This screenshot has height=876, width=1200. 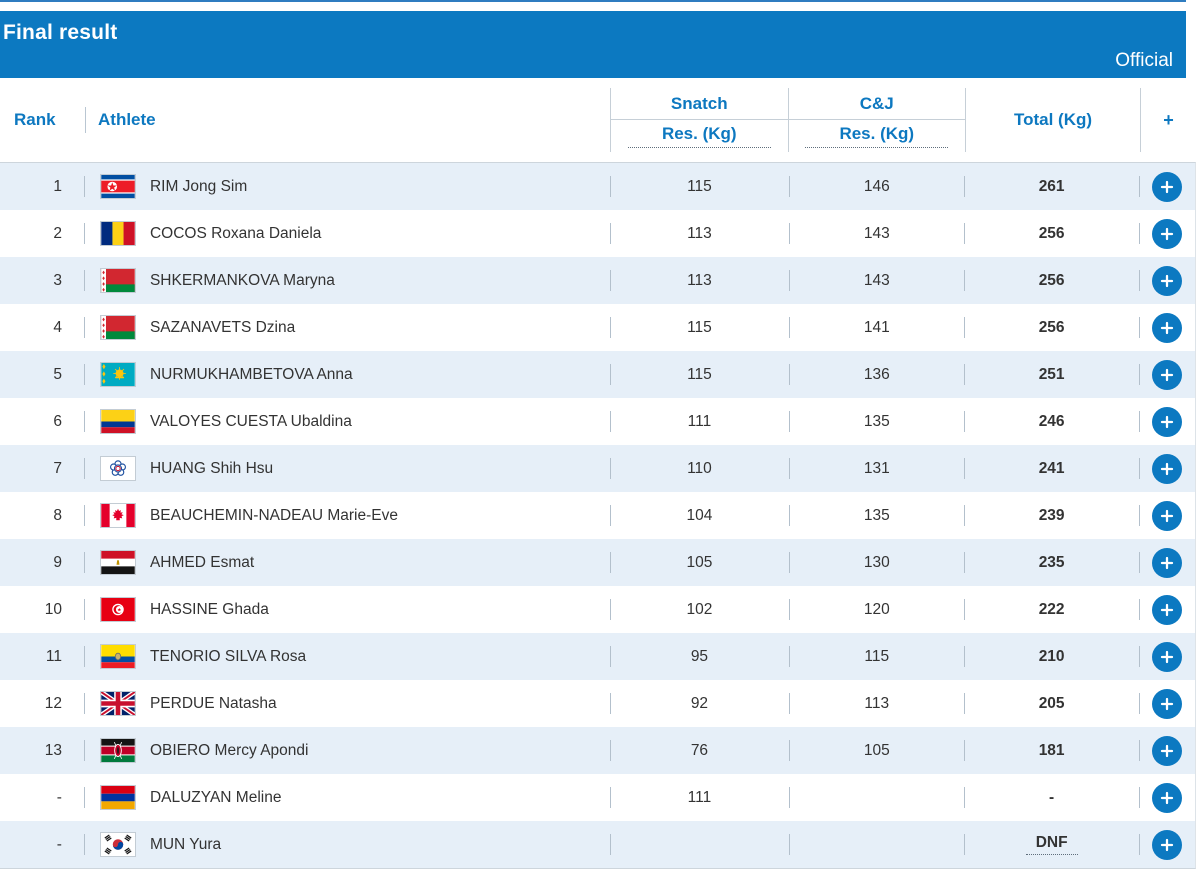 I want to click on cj-cell: 141, so click(x=876, y=327).